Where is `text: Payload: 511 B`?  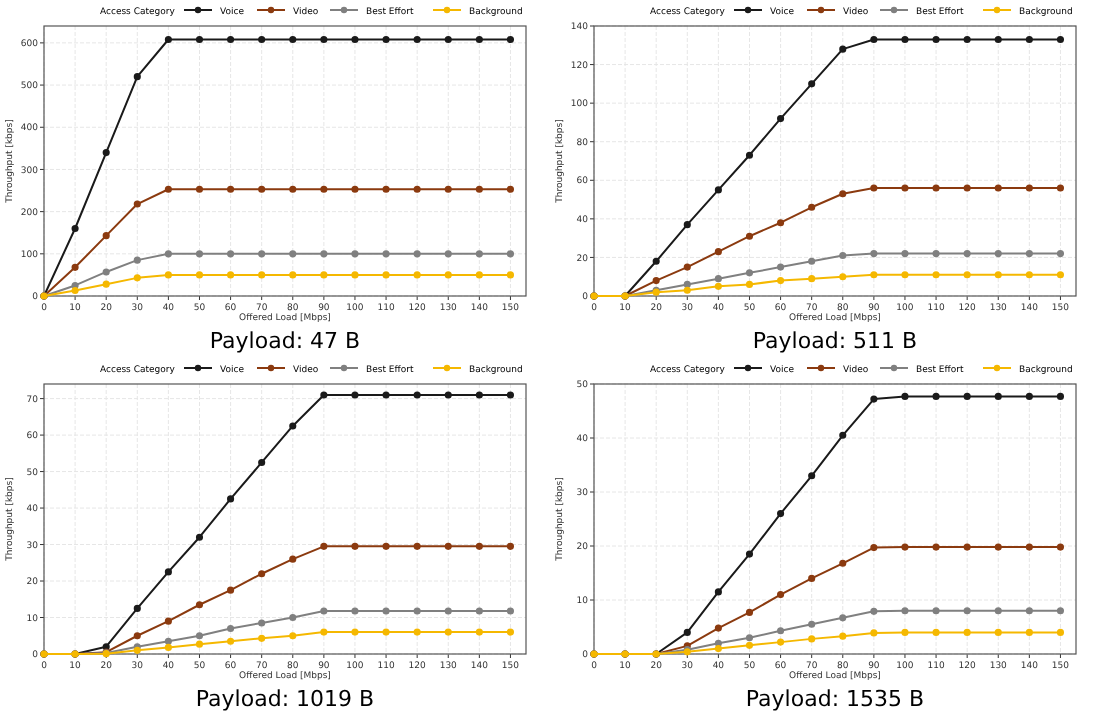 text: Payload: 511 B is located at coordinates (835, 341).